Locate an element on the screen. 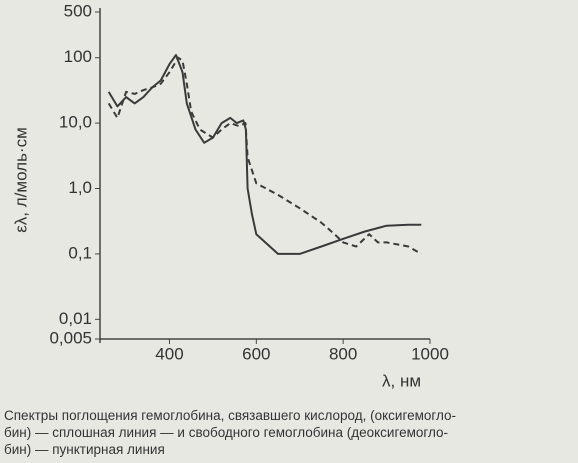 The image size is (578, 463). x-tick-label: 400 is located at coordinates (169, 353).